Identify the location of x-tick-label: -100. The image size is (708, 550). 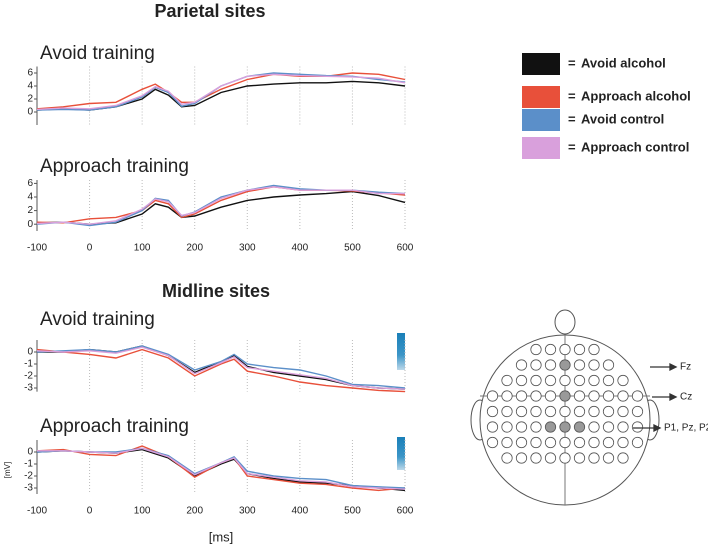
(37, 248).